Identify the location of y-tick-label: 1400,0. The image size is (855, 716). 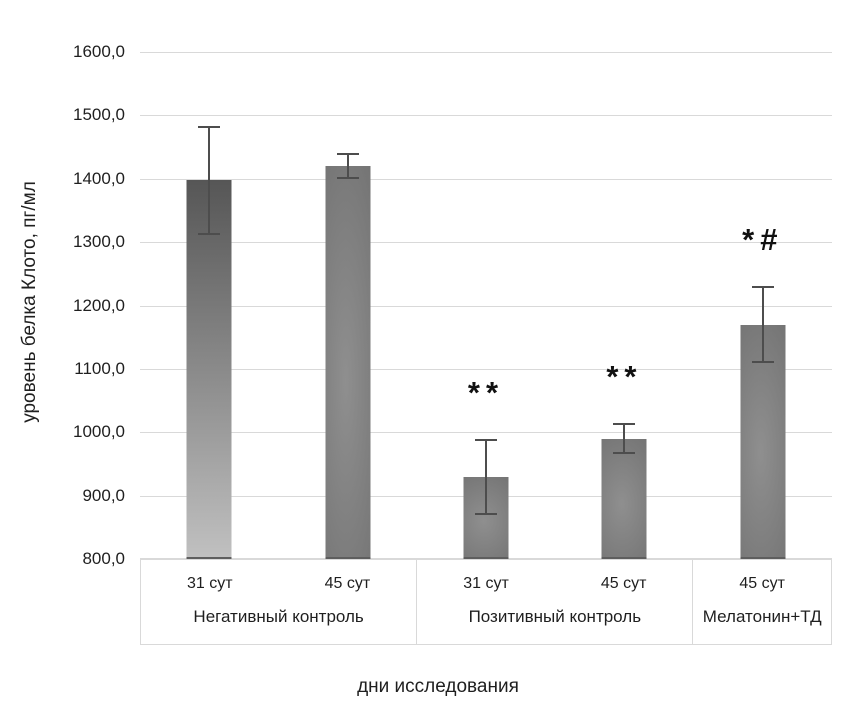
(99, 178).